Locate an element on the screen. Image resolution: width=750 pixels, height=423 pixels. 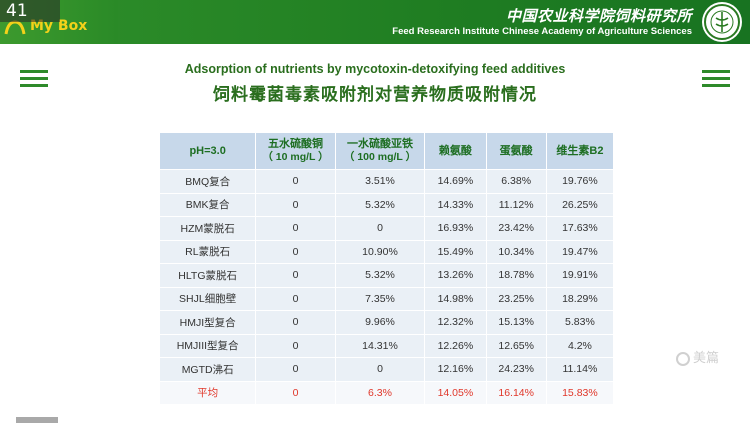
table-cell: 3.51% is located at coordinates (380, 181).